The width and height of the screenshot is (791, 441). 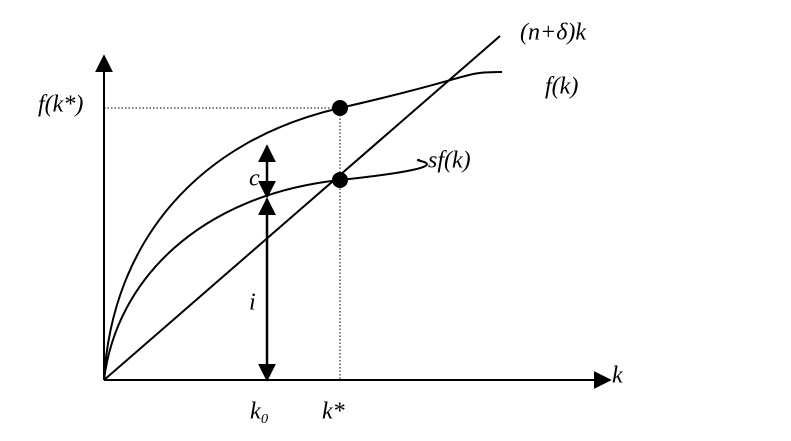 What do you see at coordinates (340, 180) in the screenshot?
I see `steady-point-saving` at bounding box center [340, 180].